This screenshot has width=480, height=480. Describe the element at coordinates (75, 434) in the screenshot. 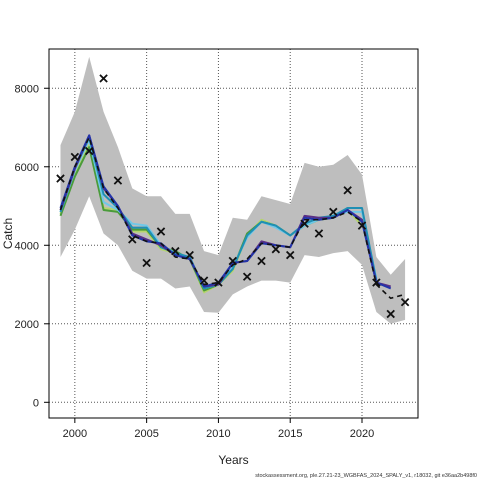

I see `x-tick-label: 2000` at that location.